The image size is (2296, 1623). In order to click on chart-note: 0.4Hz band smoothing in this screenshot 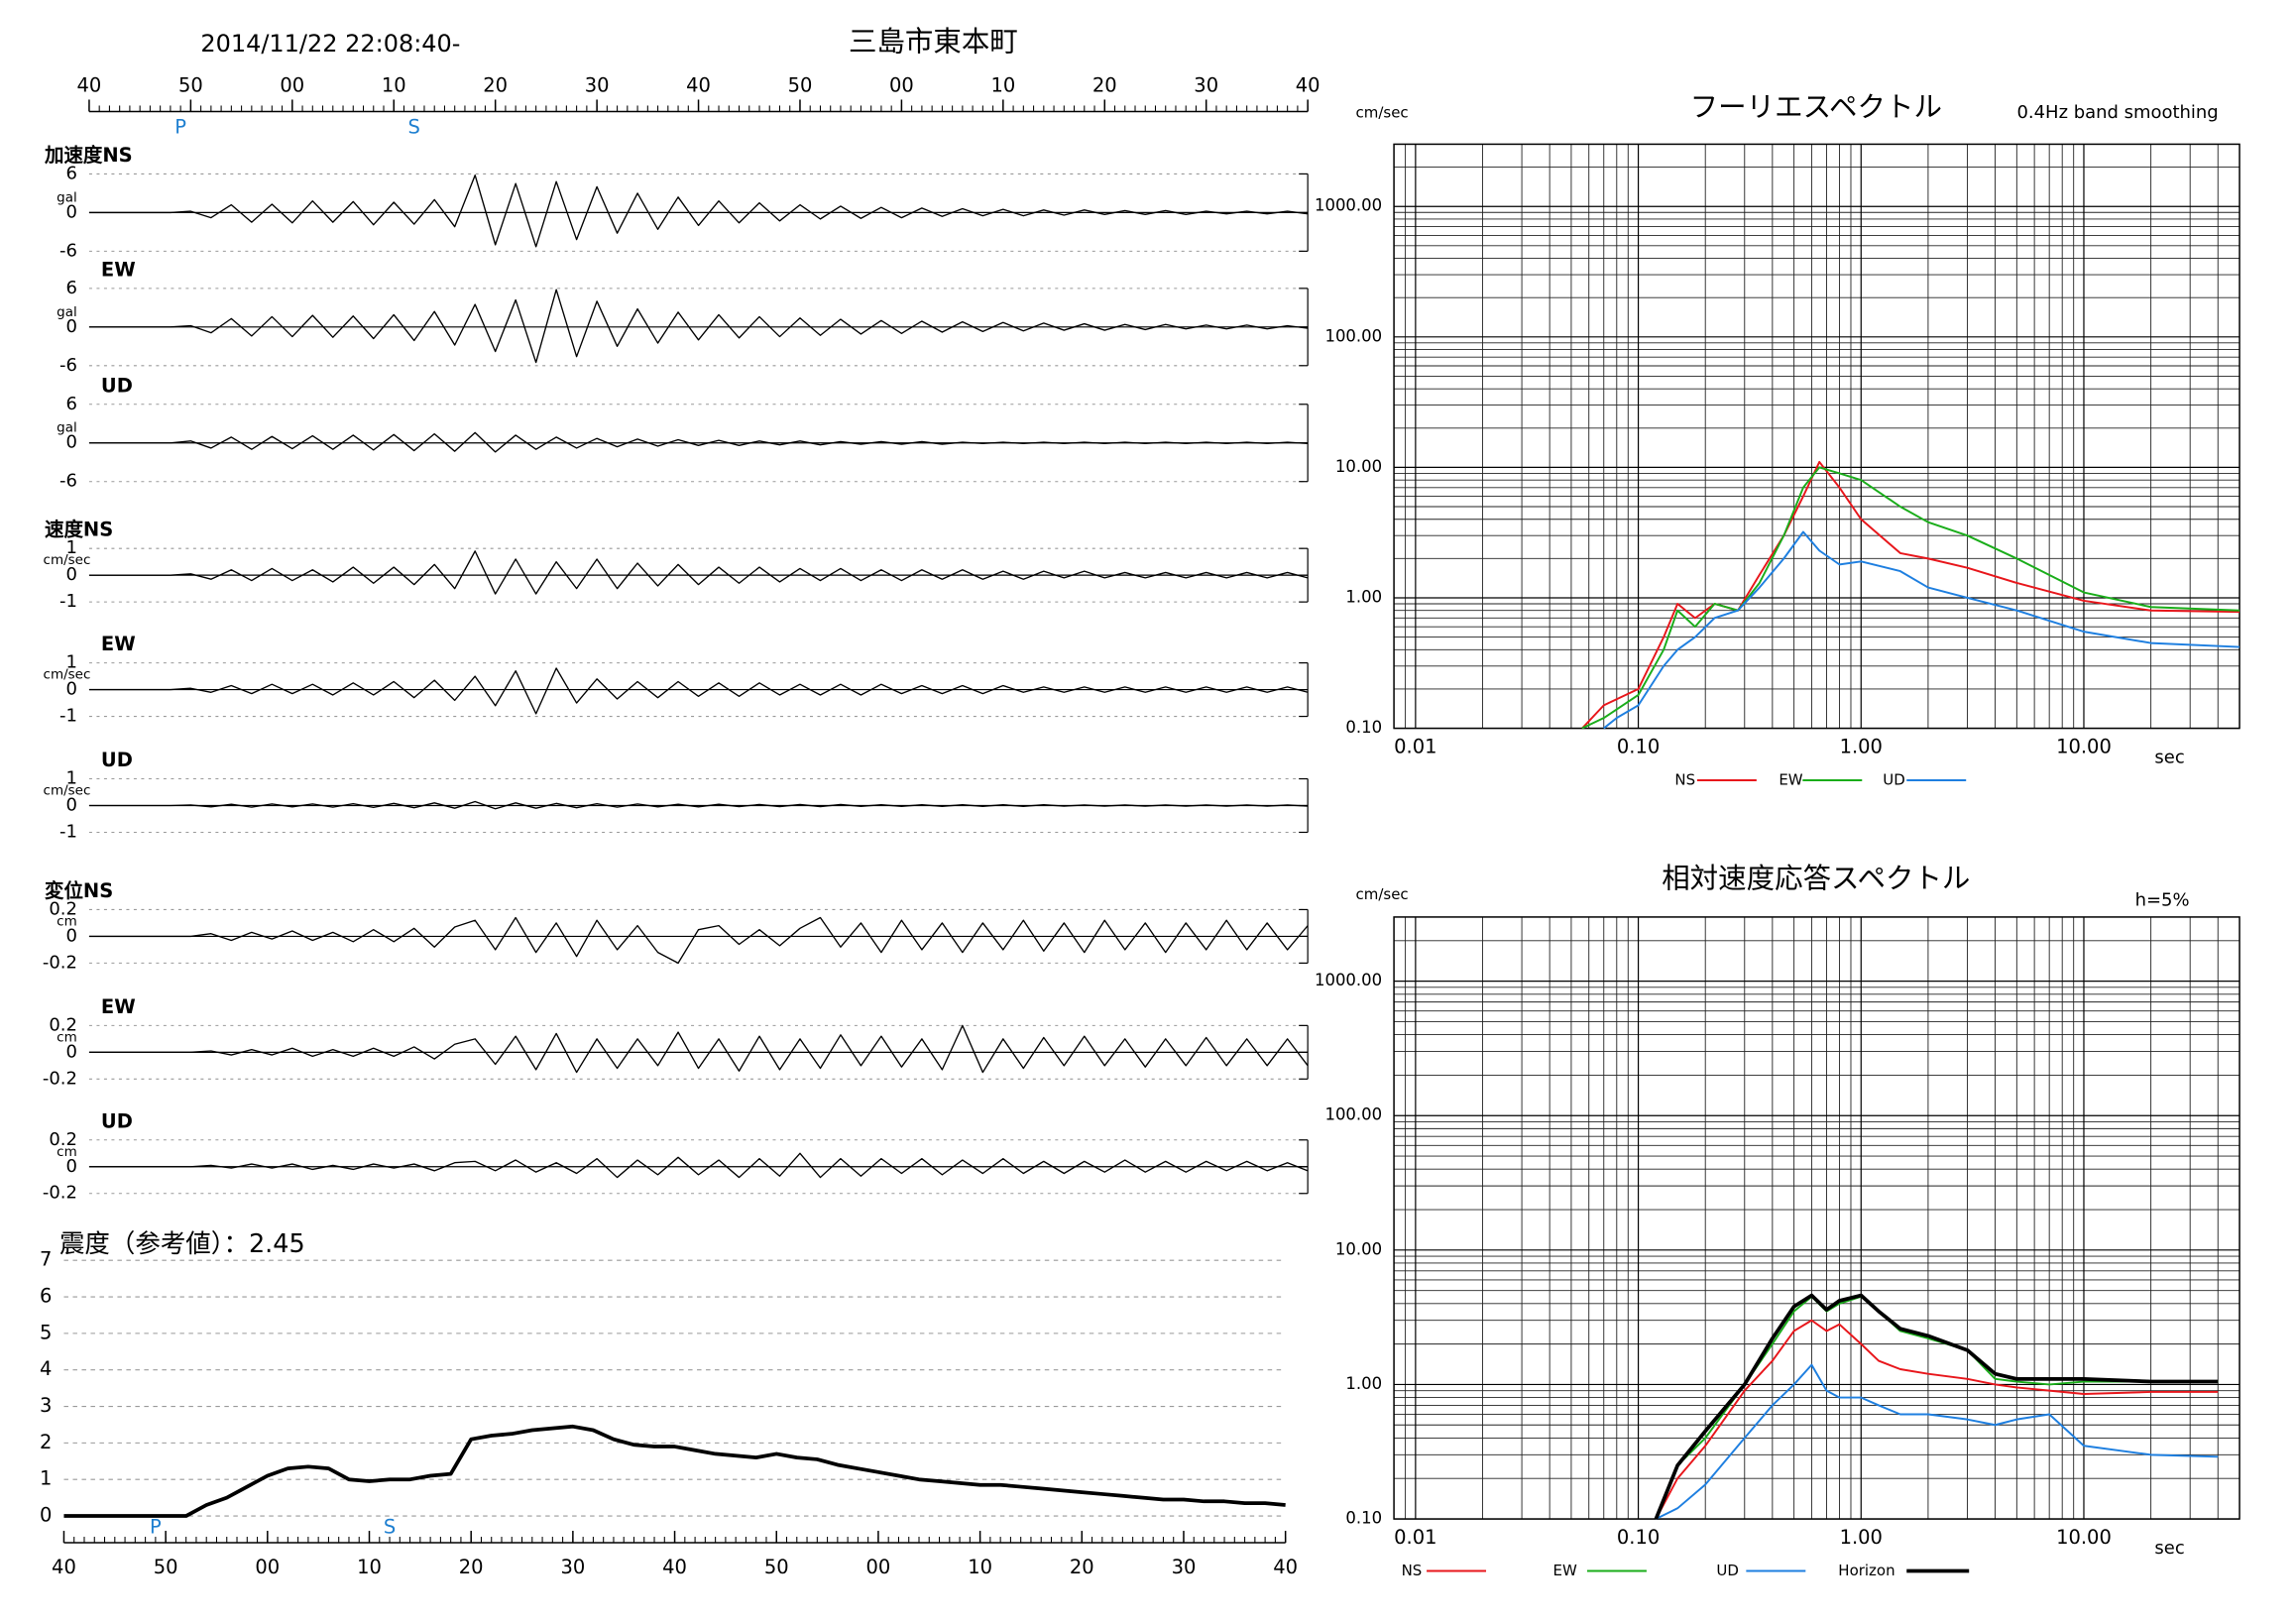, I will do `click(2117, 112)`.